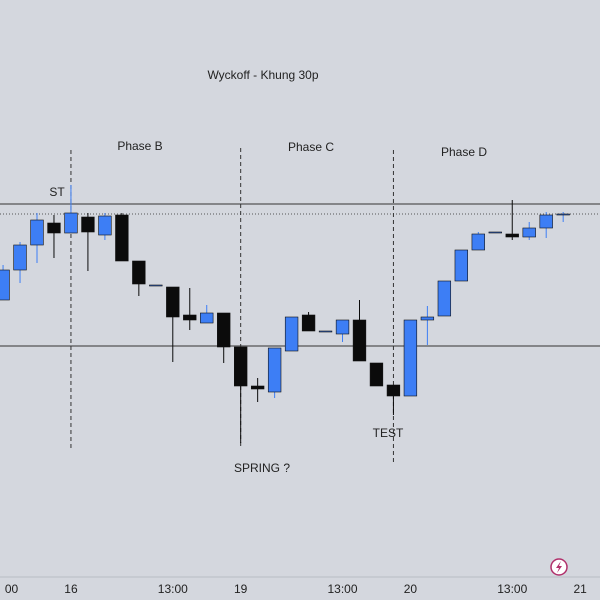 The width and height of the screenshot is (600, 600). What do you see at coordinates (241, 589) in the screenshot?
I see `x-tick-label: 19` at bounding box center [241, 589].